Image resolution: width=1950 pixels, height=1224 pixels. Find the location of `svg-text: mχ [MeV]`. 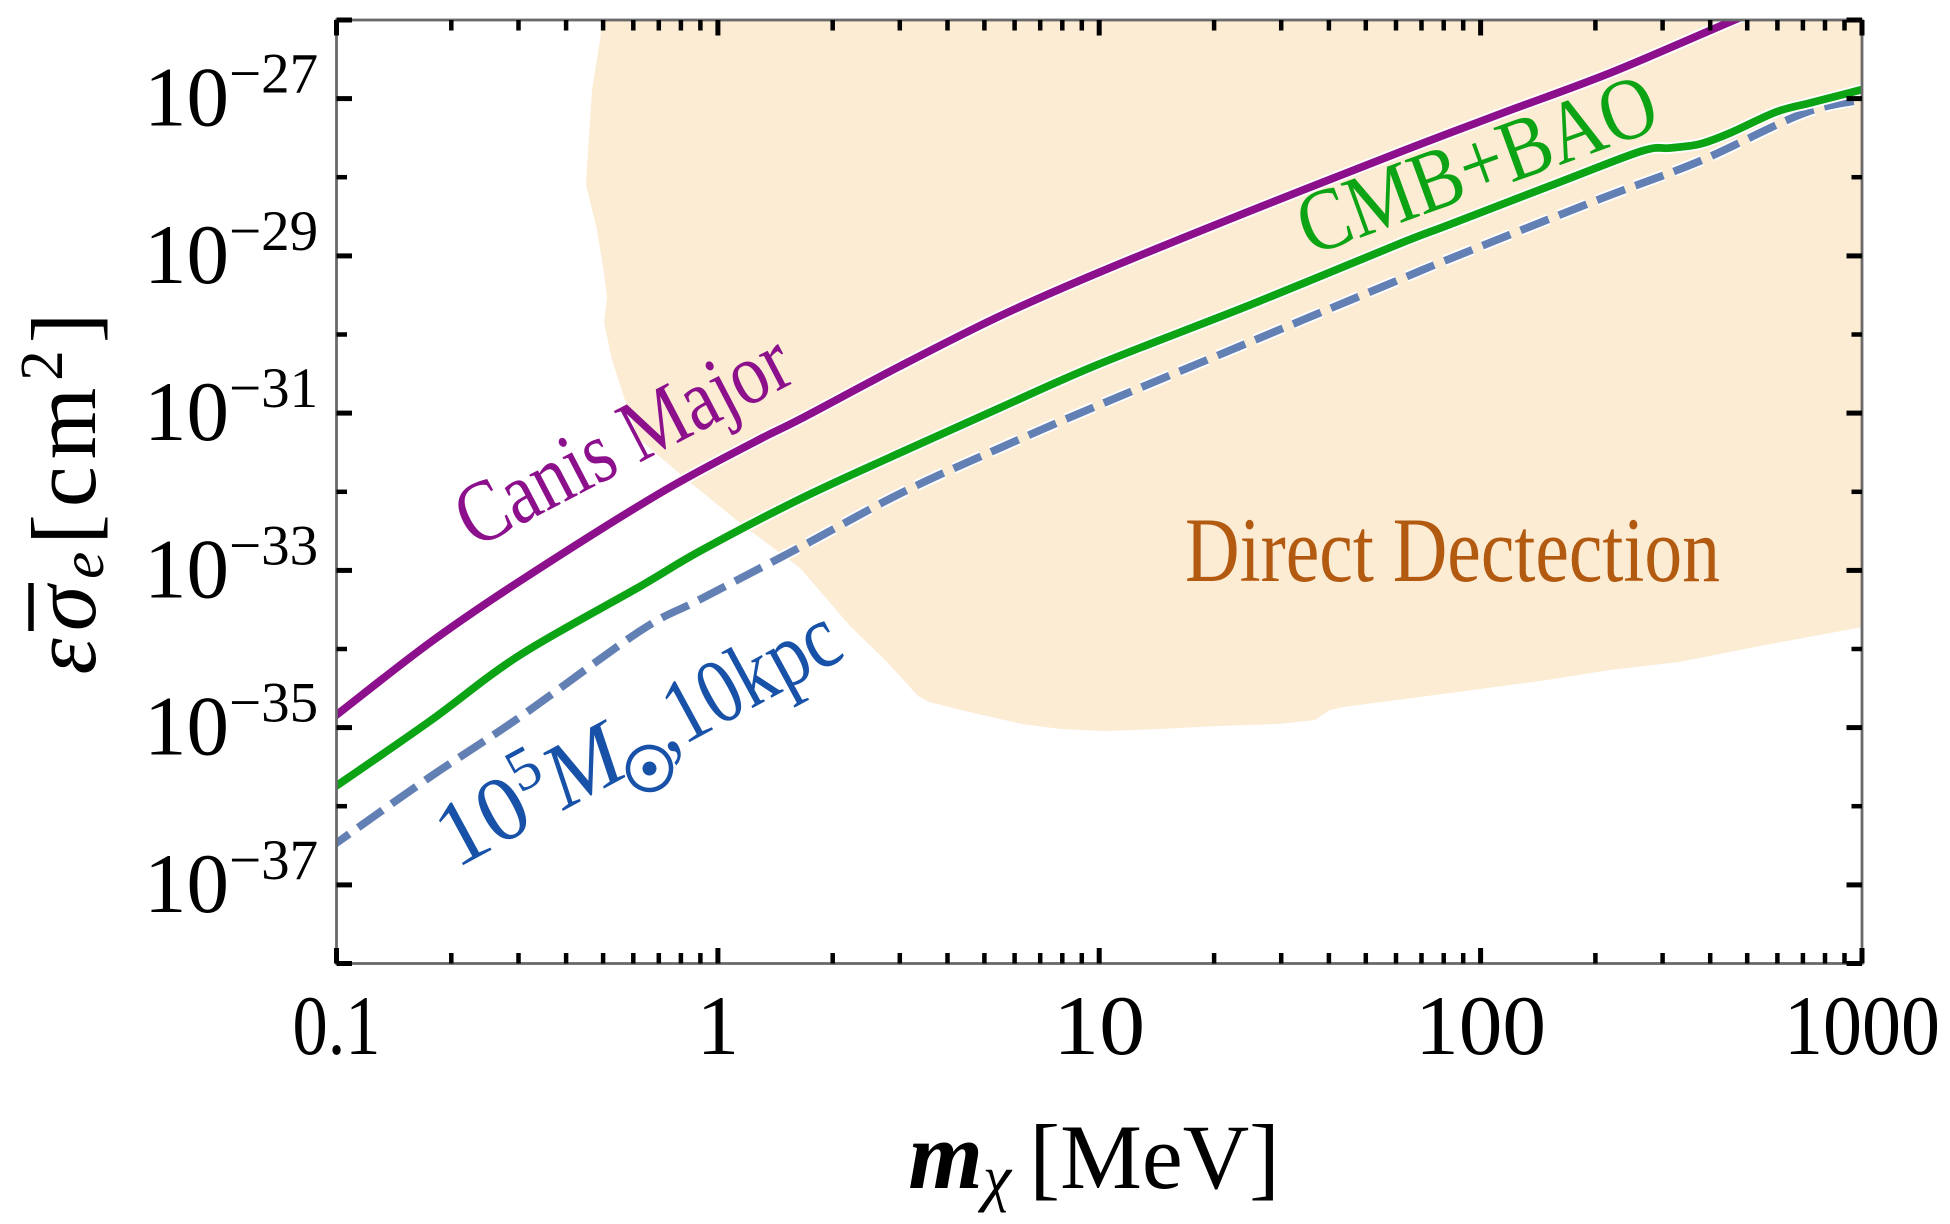

svg-text: mχ [MeV] is located at coordinates (1094, 1157).